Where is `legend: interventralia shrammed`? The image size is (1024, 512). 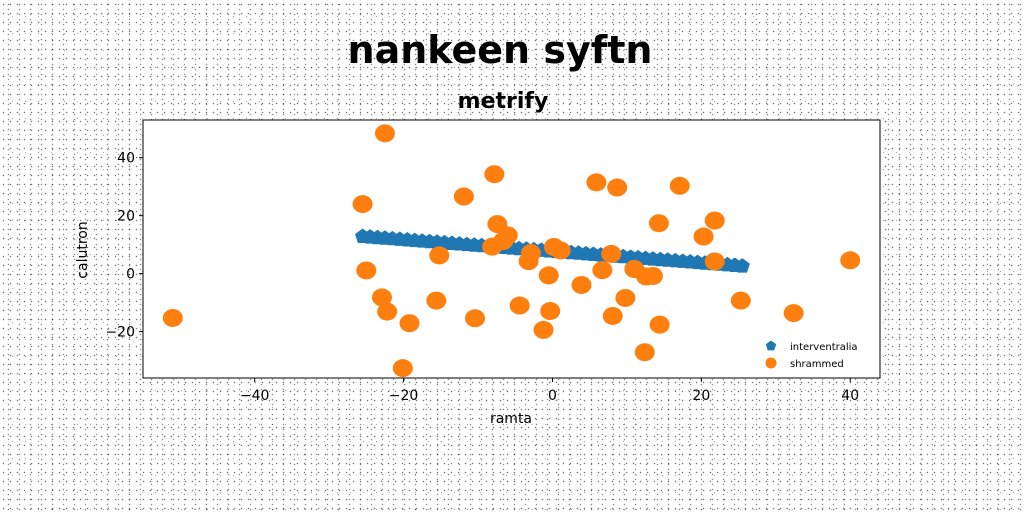 legend: interventralia shrammed is located at coordinates (811, 355).